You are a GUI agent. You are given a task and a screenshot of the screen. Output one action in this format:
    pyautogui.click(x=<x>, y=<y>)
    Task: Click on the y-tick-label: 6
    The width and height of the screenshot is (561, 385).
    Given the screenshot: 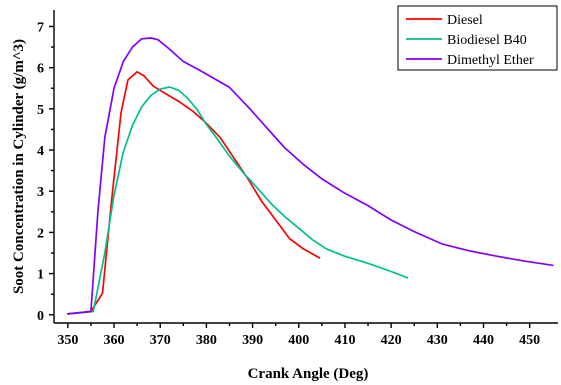 What is the action you would take?
    pyautogui.click(x=40, y=69)
    